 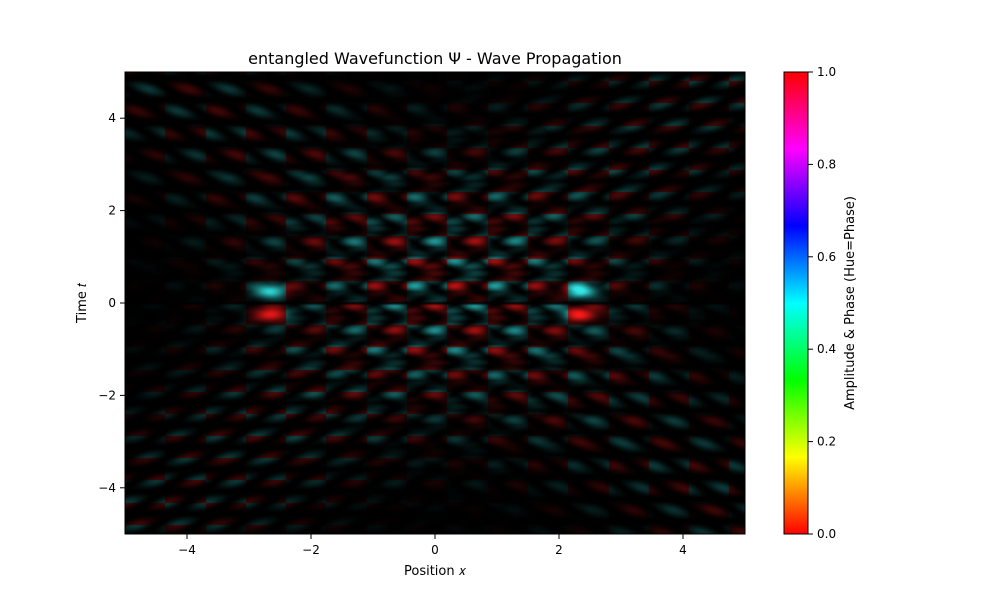 I want to click on y-tick-label: 4, so click(x=112, y=118).